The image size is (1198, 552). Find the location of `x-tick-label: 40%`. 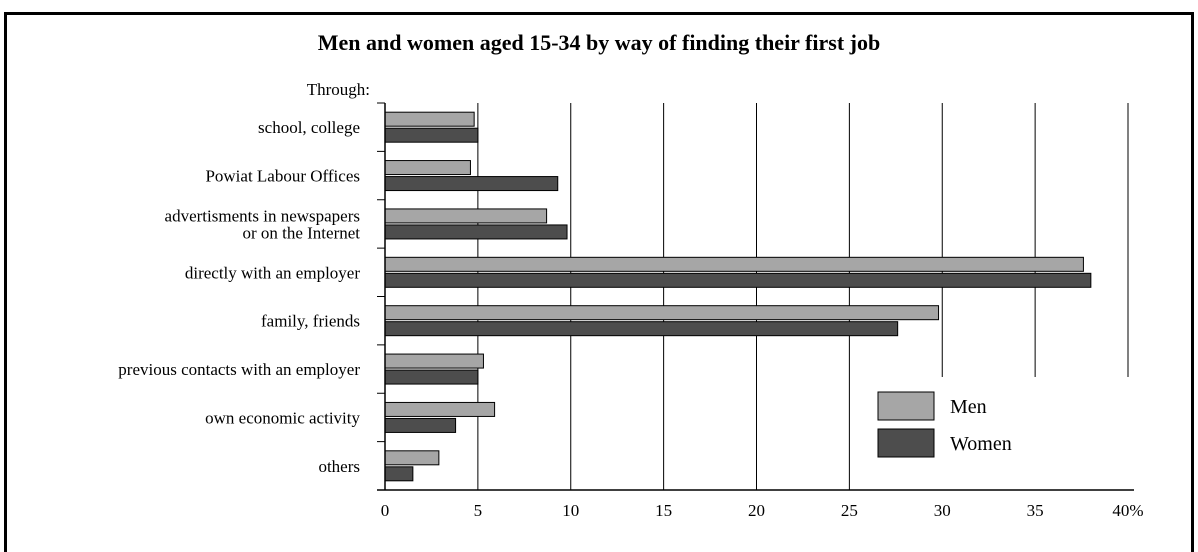

x-tick-label: 40% is located at coordinates (1127, 510).